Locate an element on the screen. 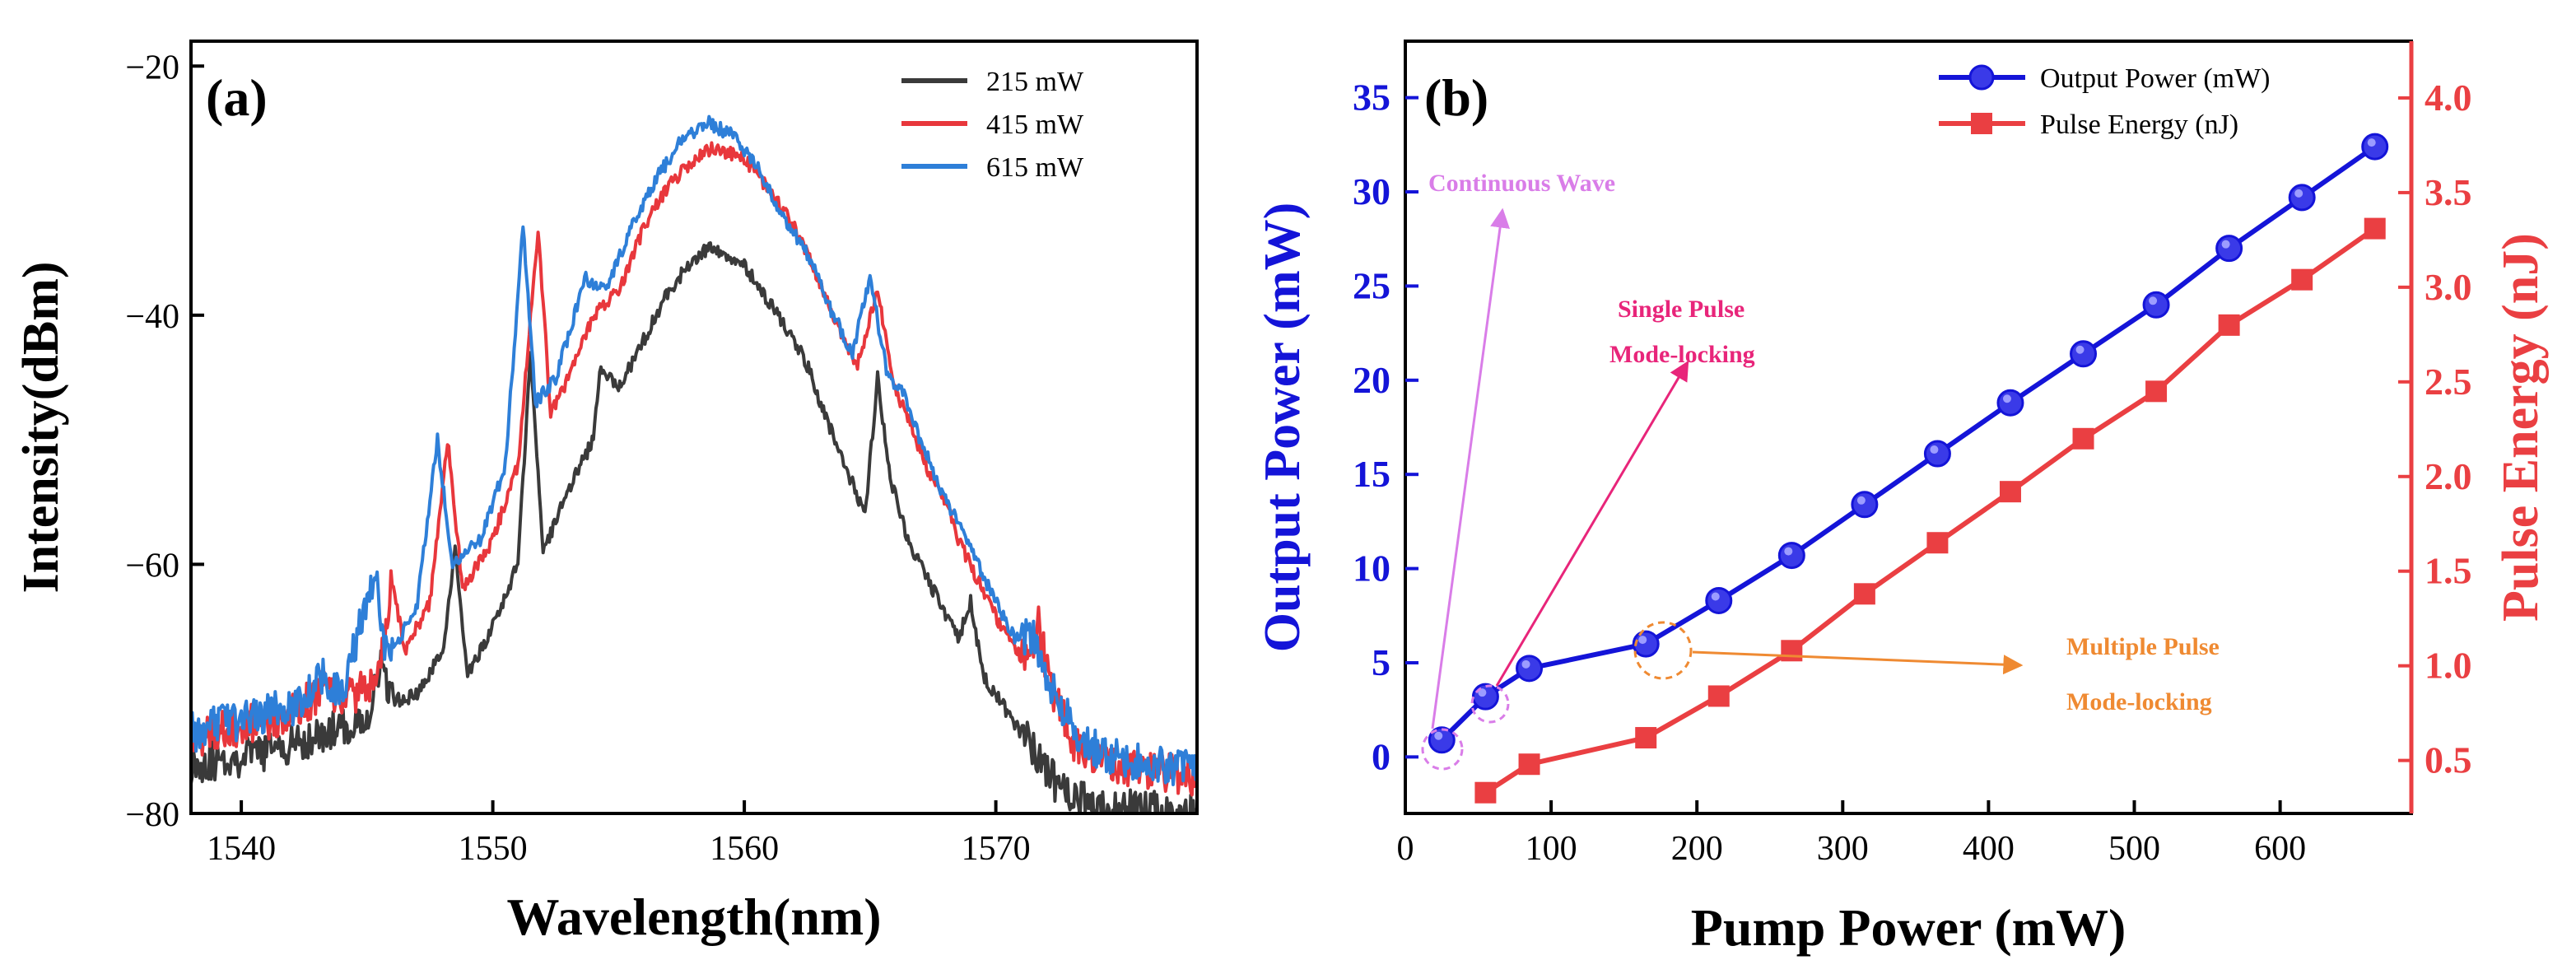  single-pulse-text-2: Mode-locking is located at coordinates (1682, 354).